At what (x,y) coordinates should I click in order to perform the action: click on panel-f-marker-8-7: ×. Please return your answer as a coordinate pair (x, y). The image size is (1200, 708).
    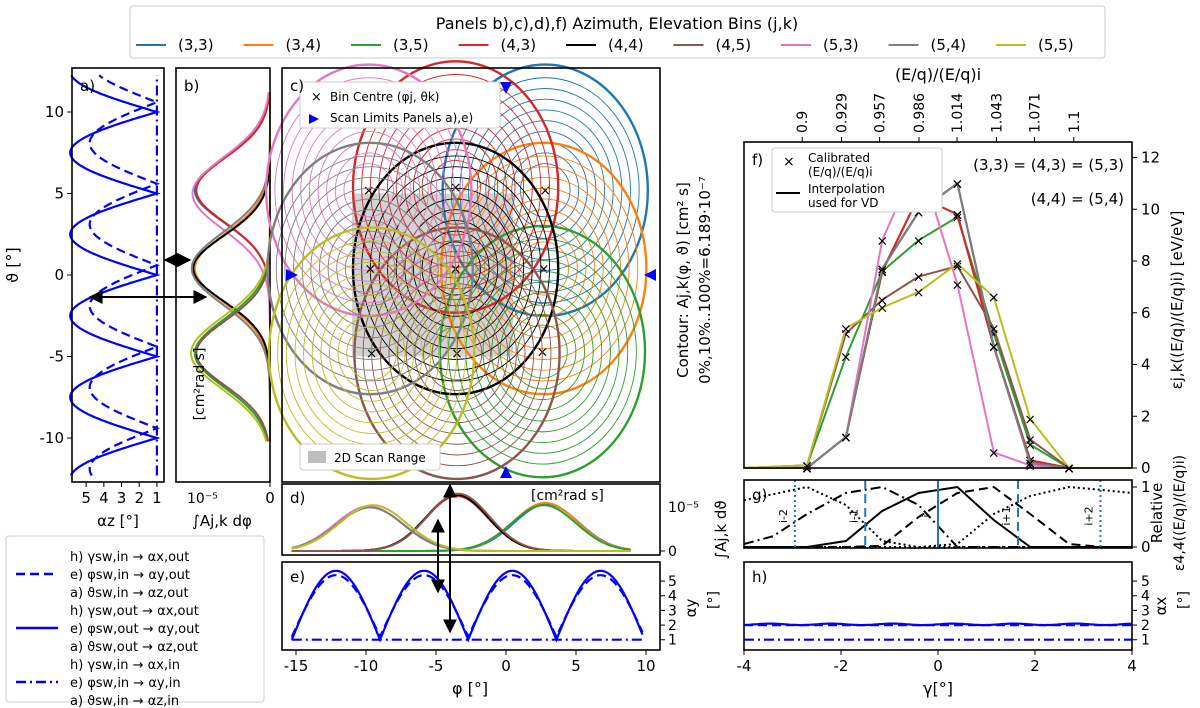
    Looking at the image, I should click on (1069, 469).